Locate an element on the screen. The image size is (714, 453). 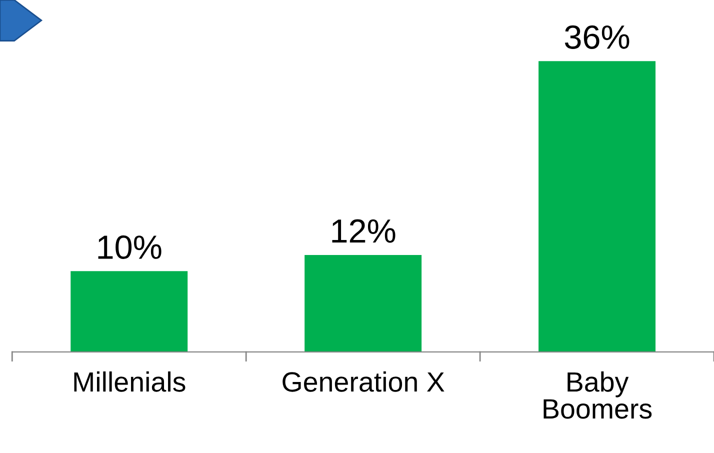
x-tick-label: Millenials is located at coordinates (130, 381).